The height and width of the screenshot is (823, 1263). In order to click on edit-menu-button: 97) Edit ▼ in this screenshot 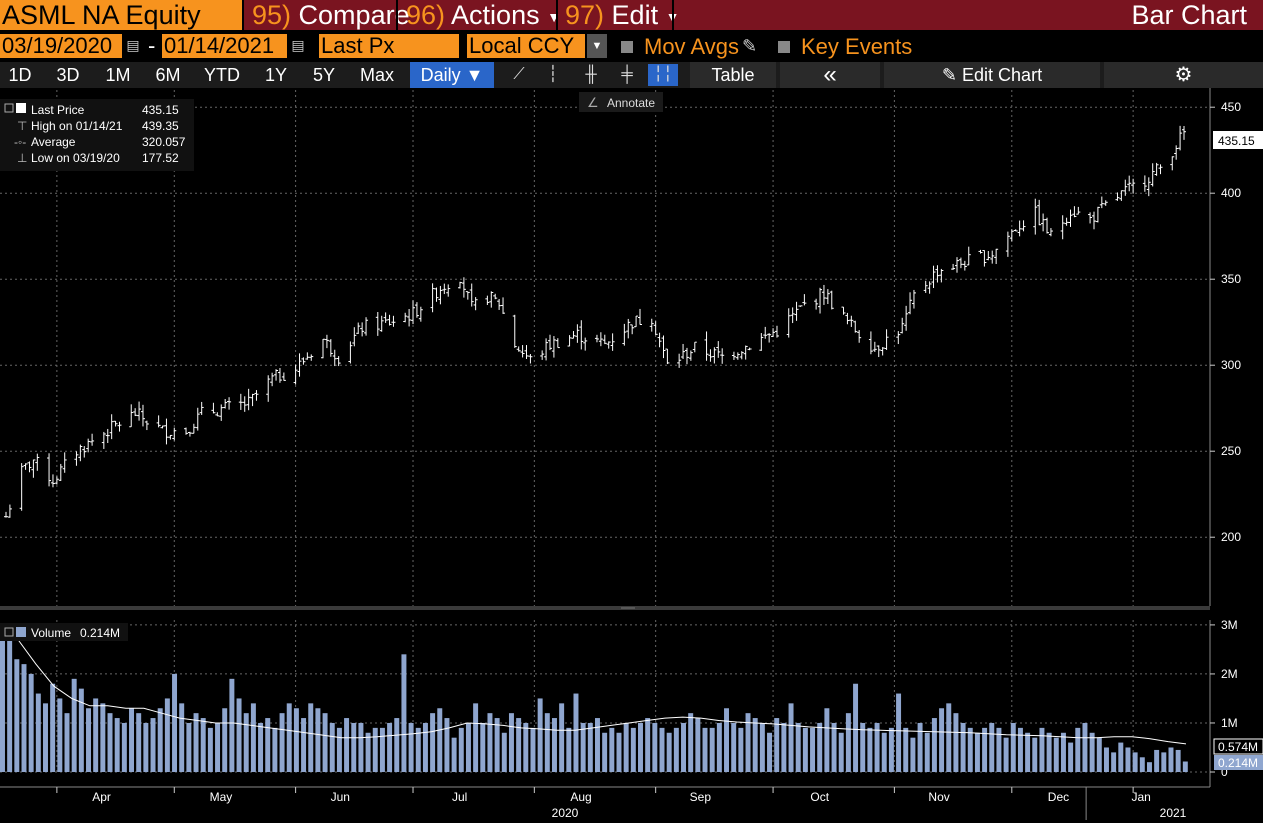, I will do `click(622, 15)`.